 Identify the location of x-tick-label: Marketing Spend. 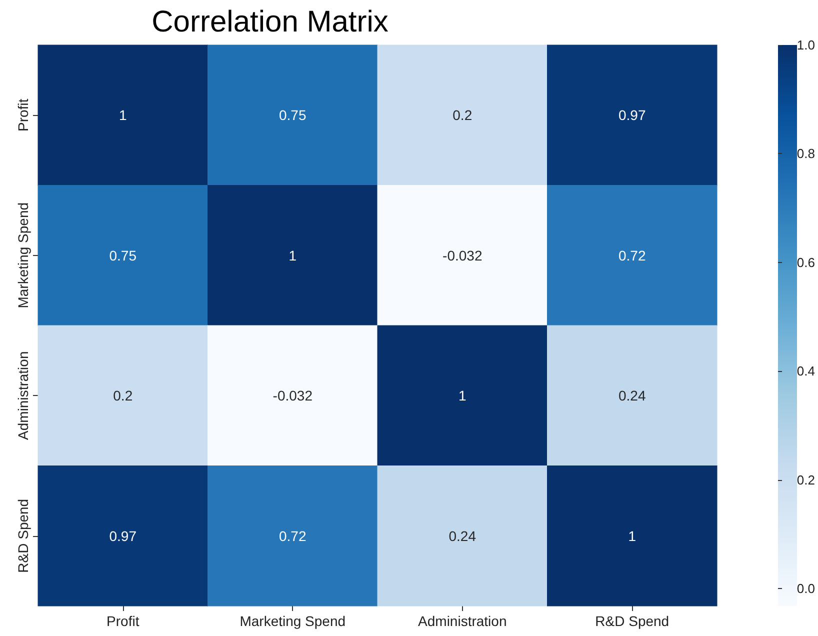
(293, 621).